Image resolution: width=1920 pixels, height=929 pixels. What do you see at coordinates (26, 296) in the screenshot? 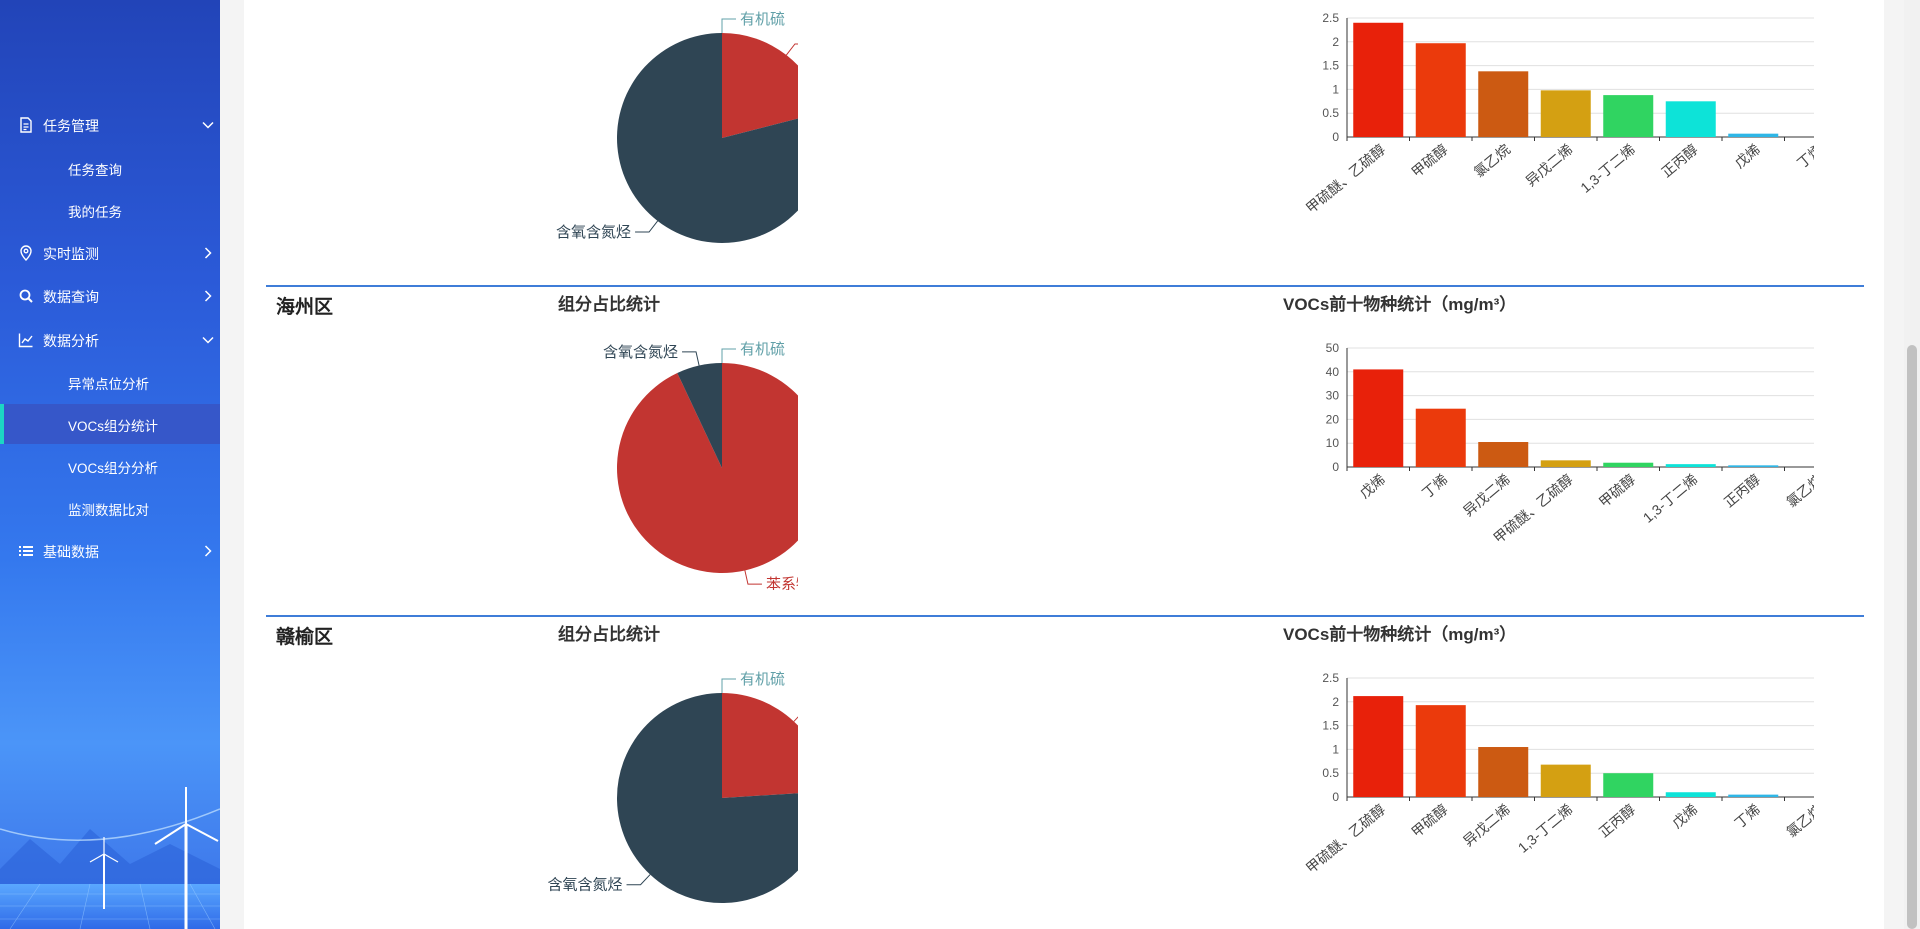
I see `search-icon` at bounding box center [26, 296].